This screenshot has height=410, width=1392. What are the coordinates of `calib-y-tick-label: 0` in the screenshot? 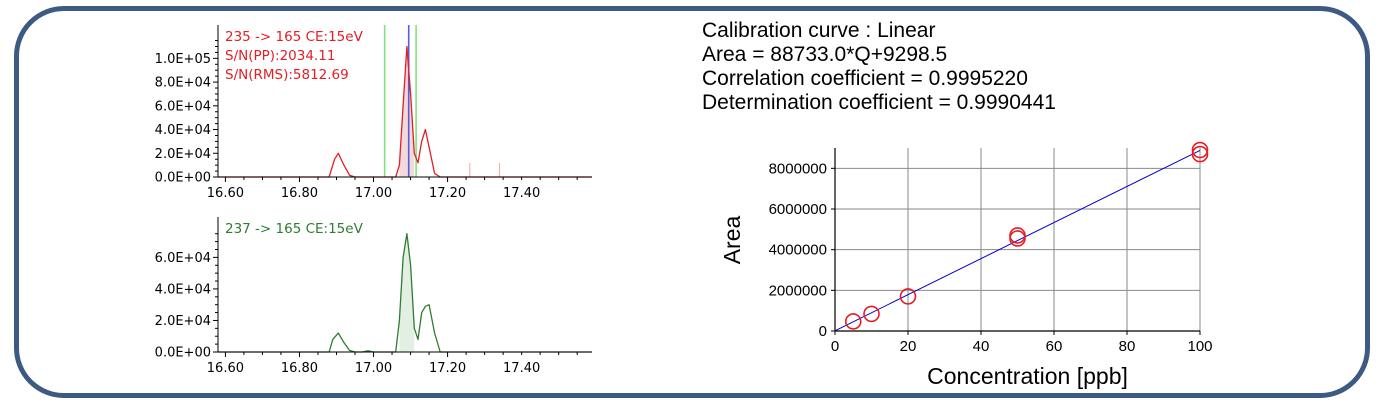 It's located at (823, 331).